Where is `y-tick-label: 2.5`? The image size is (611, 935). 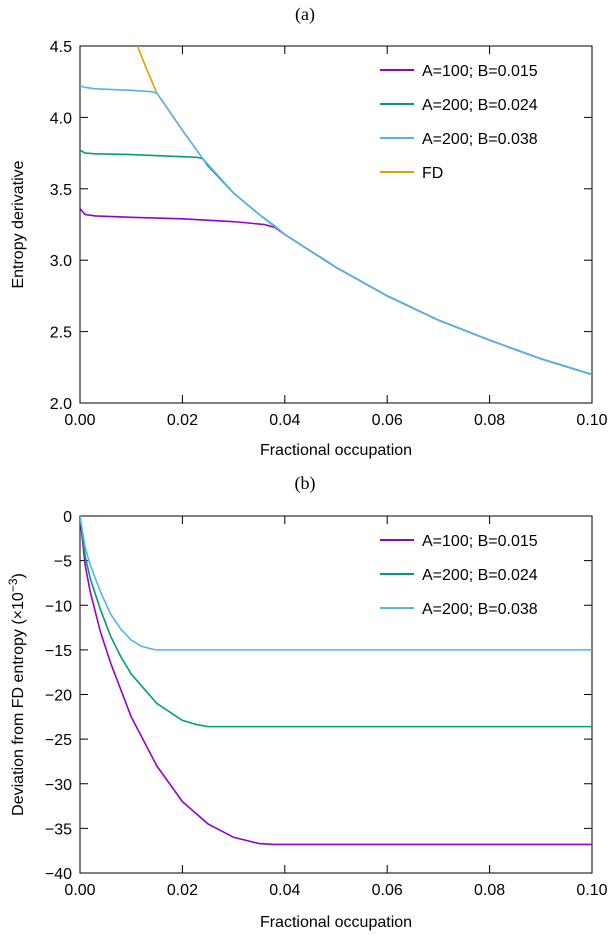 y-tick-label: 2.5 is located at coordinates (61, 333).